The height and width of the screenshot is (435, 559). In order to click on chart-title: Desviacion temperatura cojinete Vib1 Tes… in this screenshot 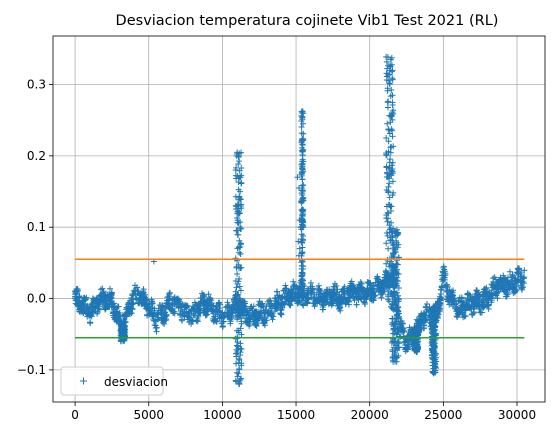, I will do `click(307, 21)`.